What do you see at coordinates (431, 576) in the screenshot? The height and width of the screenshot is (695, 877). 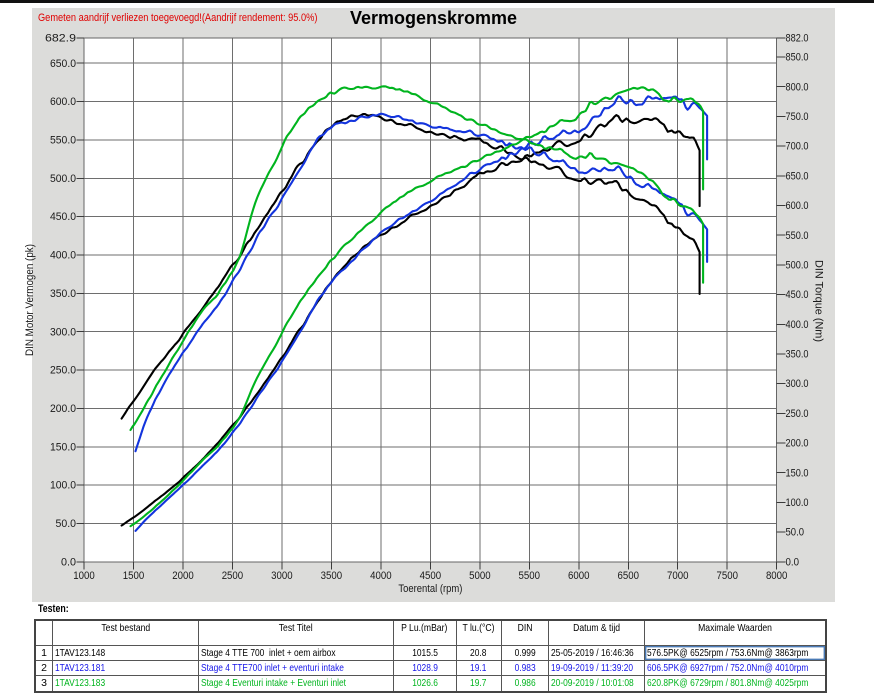 I see `svg-text: 4500` at bounding box center [431, 576].